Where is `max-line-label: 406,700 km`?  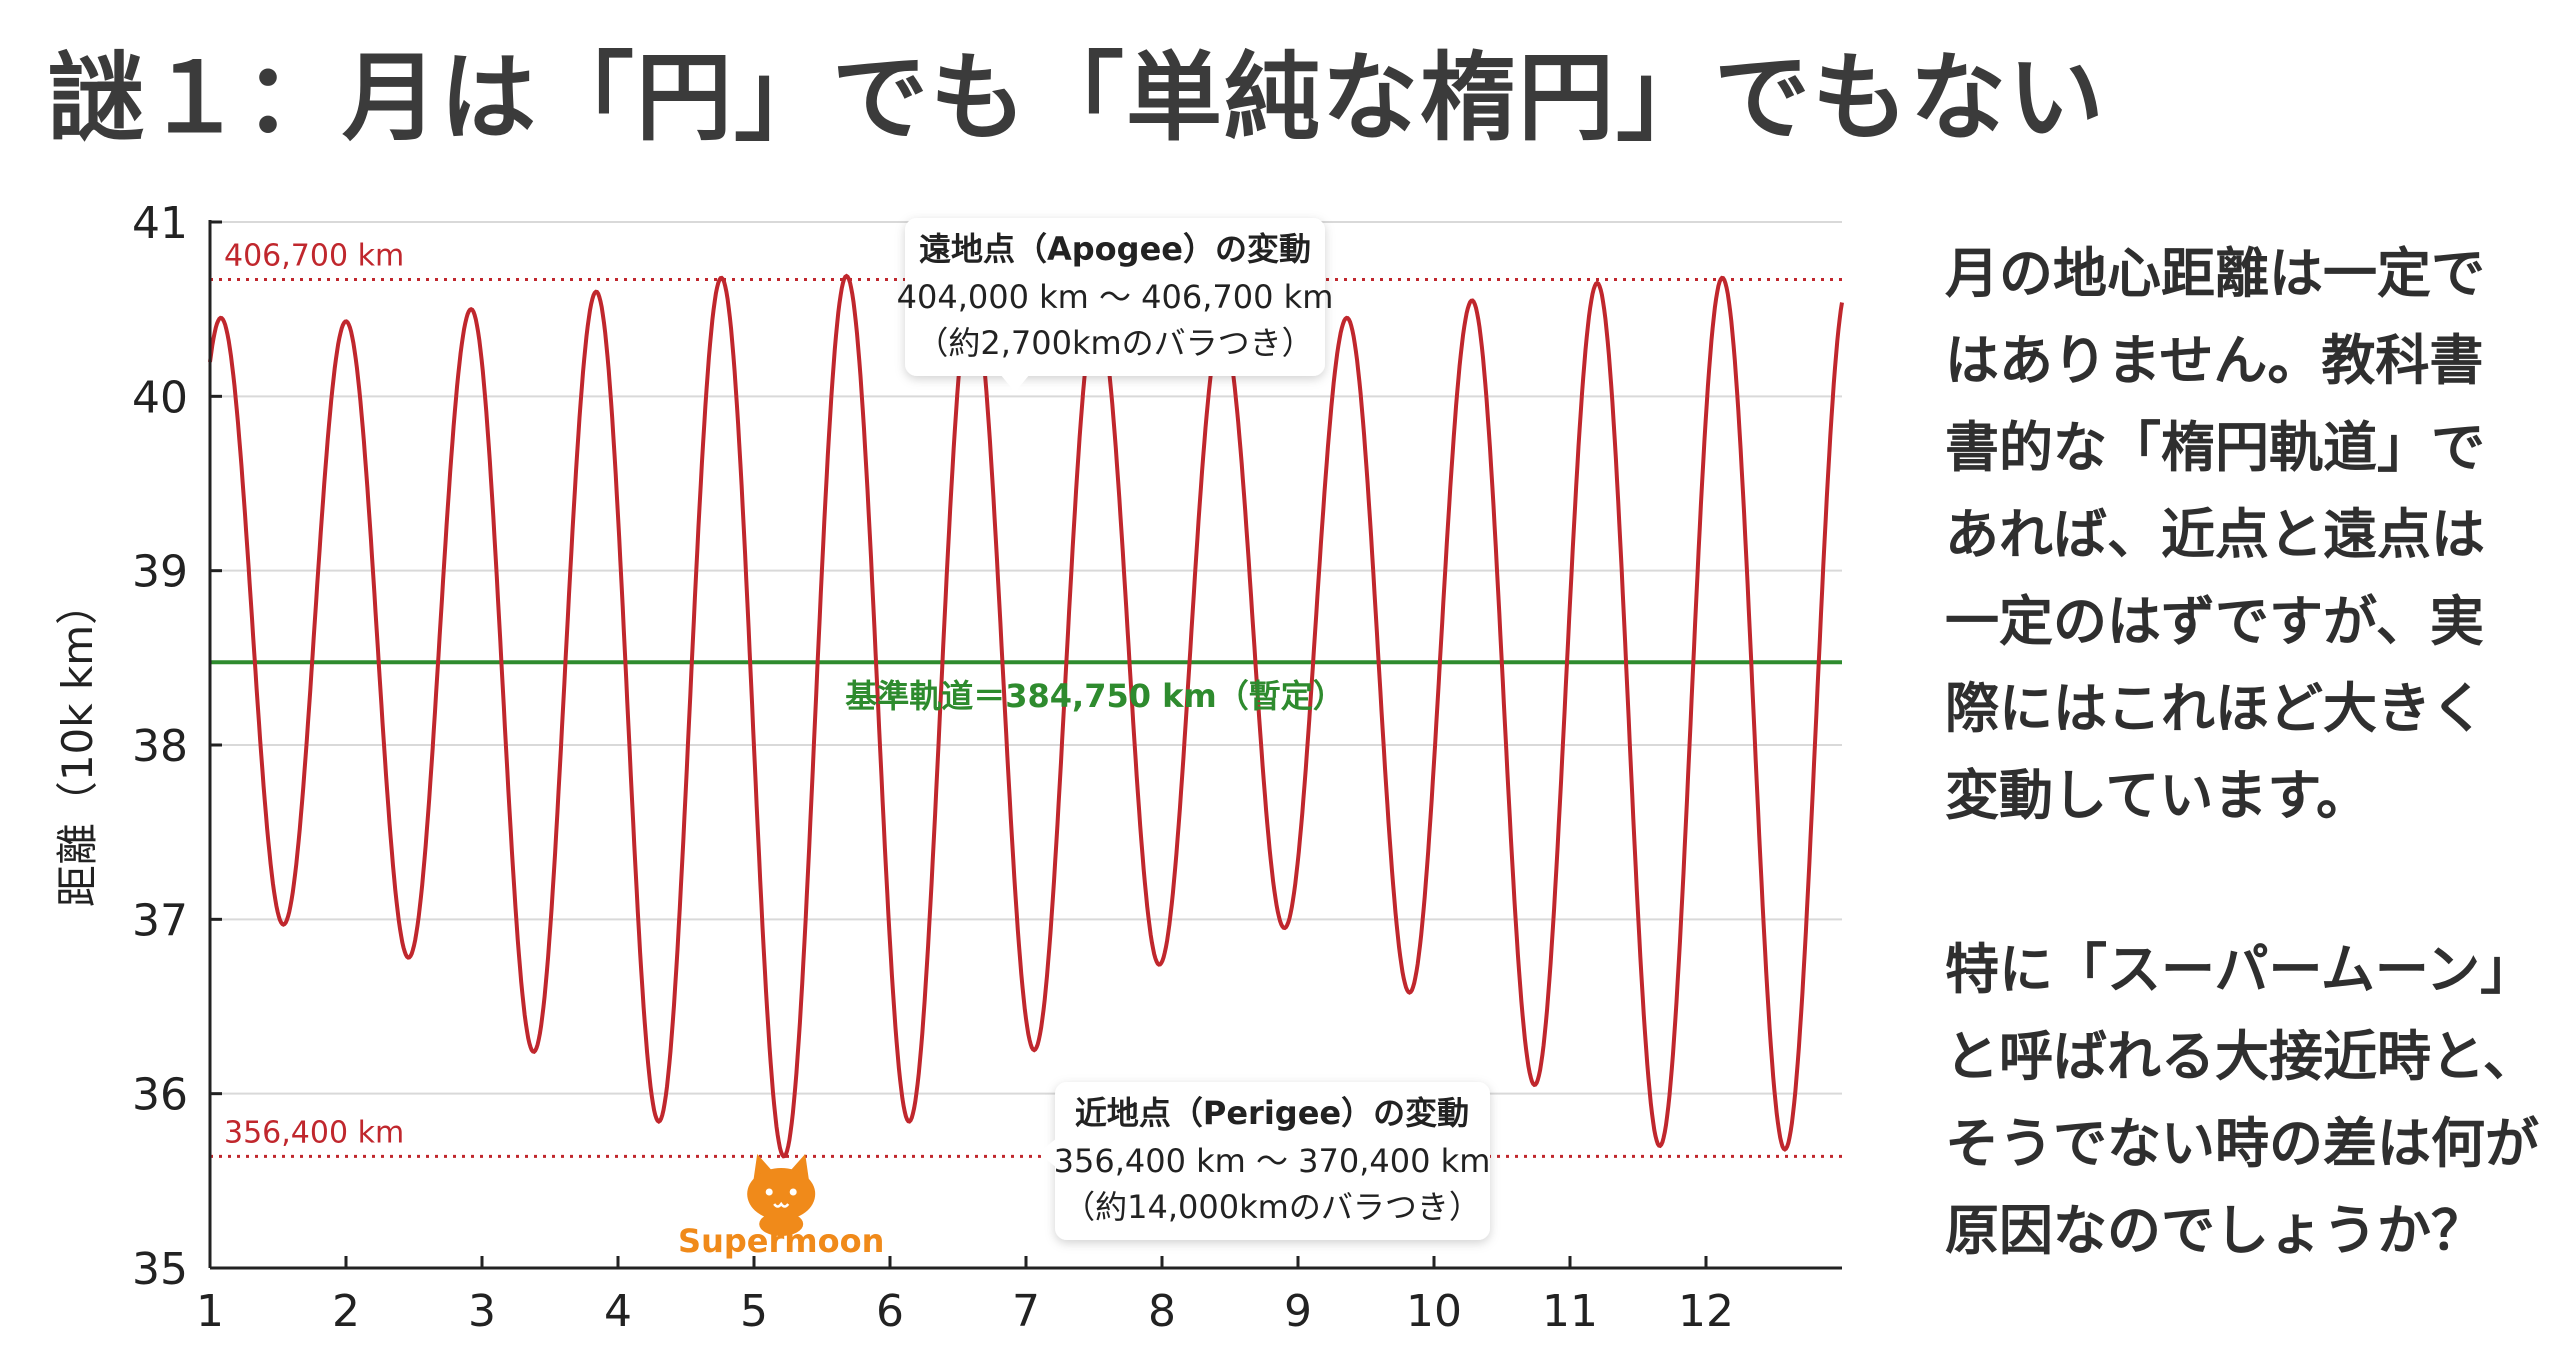
max-line-label: 406,700 km is located at coordinates (314, 256).